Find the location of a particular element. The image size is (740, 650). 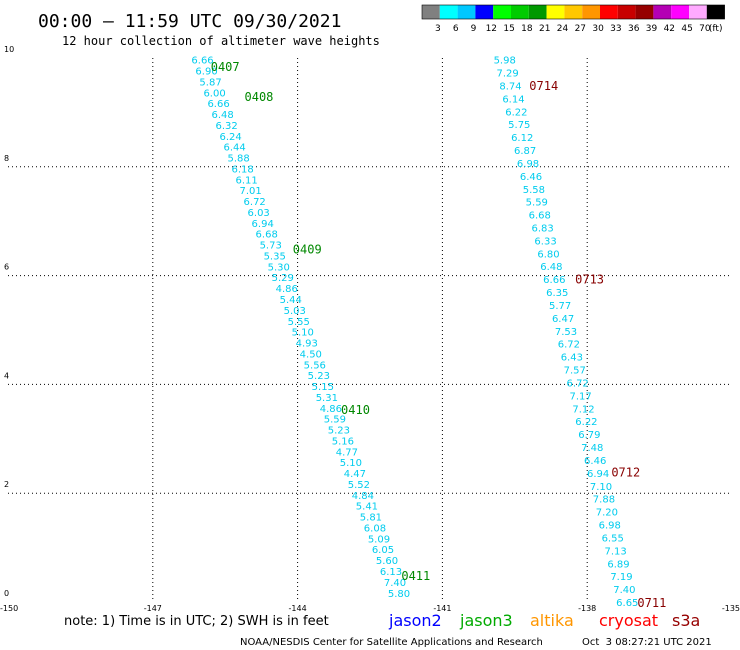

swh-value-label: 6.12 is located at coordinates (522, 138).